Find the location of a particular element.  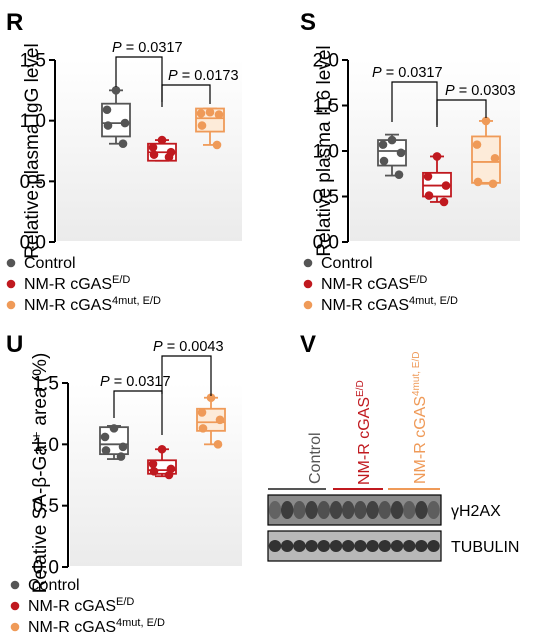

blot-row-label: γH2AX is located at coordinates (476, 511).